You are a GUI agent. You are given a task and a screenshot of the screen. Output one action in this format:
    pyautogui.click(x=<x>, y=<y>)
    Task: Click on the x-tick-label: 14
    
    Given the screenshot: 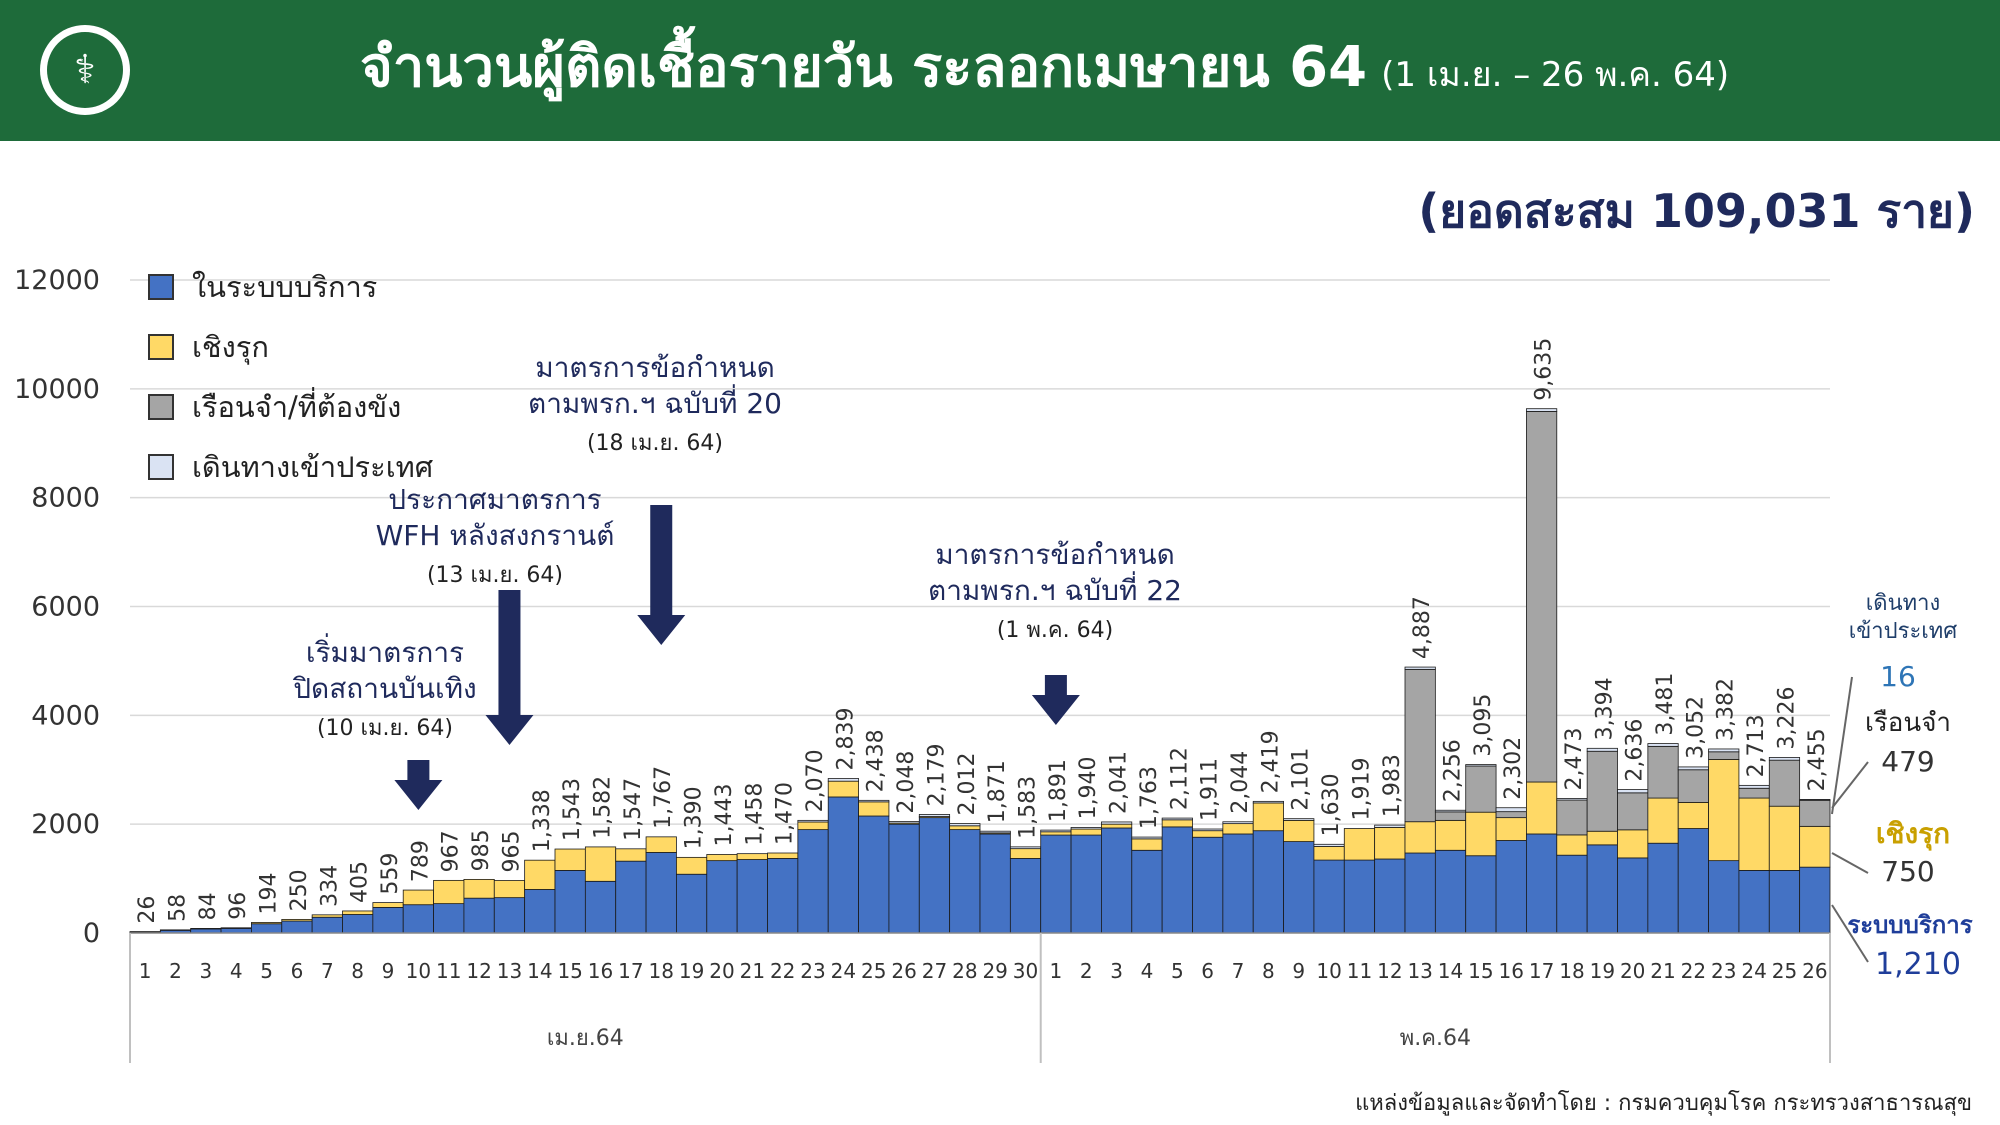 What is the action you would take?
    pyautogui.click(x=539, y=971)
    